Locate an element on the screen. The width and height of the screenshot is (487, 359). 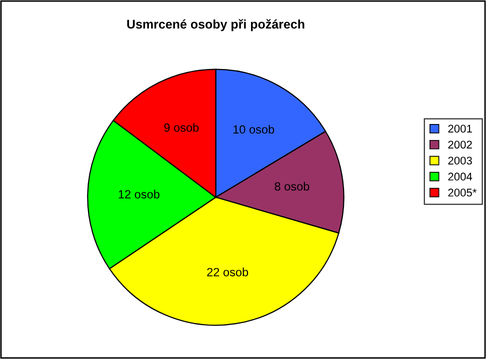
legend-label: 2005* is located at coordinates (462, 192).